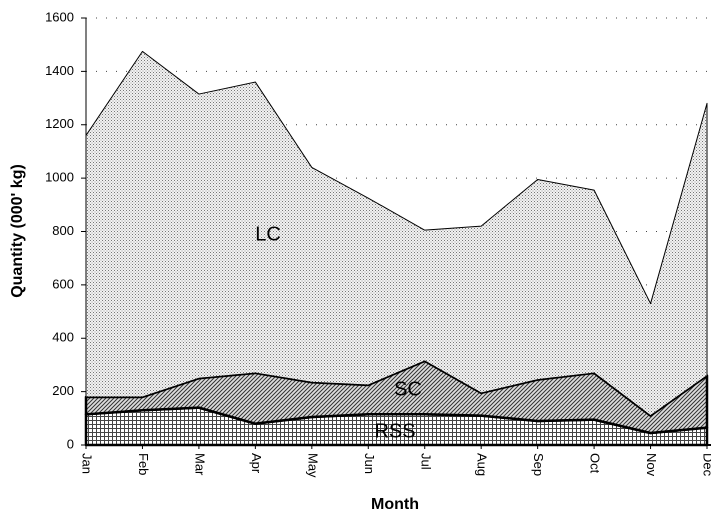 Image resolution: width=711 pixels, height=515 pixels. I want to click on y-tick-label: 1200, so click(59, 123).